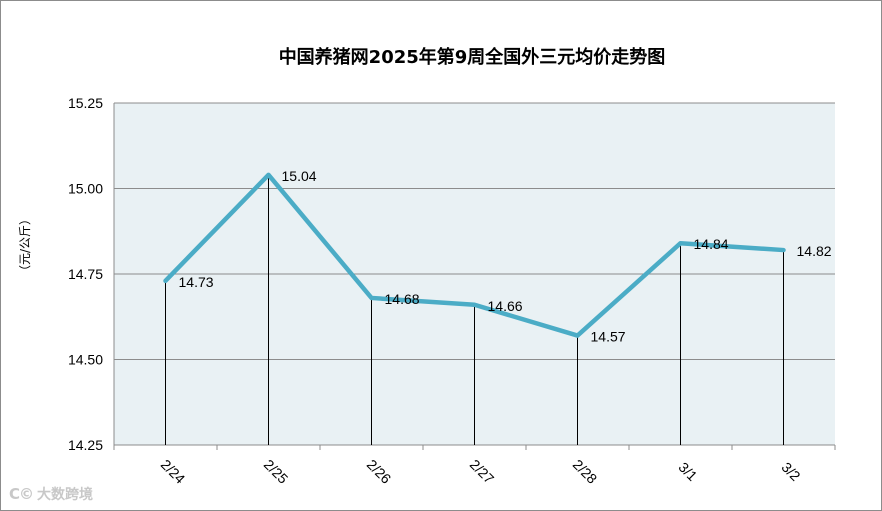 The width and height of the screenshot is (882, 511). I want to click on data-label: 14.82, so click(814, 251).